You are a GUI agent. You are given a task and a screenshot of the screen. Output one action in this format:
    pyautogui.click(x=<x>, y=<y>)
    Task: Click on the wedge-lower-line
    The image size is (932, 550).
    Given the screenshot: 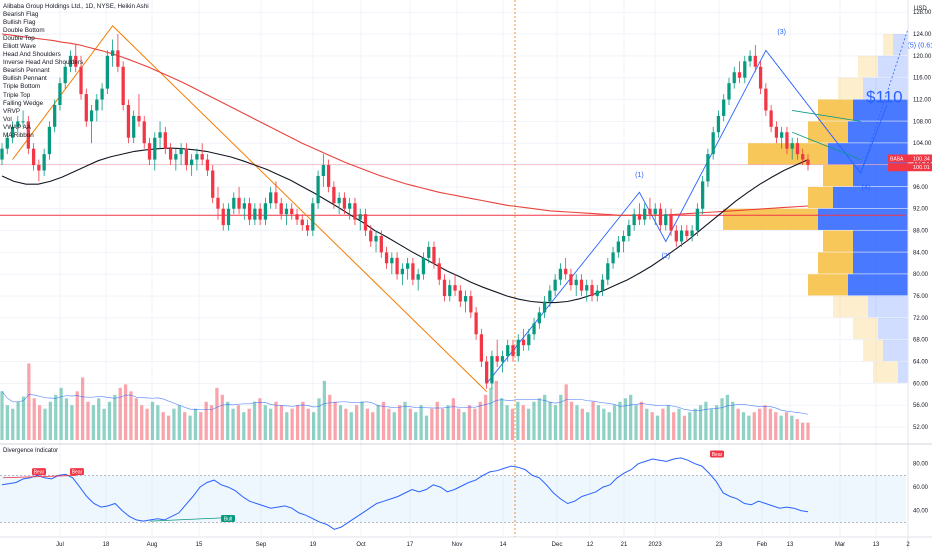 What is the action you would take?
    pyautogui.click(x=826, y=145)
    